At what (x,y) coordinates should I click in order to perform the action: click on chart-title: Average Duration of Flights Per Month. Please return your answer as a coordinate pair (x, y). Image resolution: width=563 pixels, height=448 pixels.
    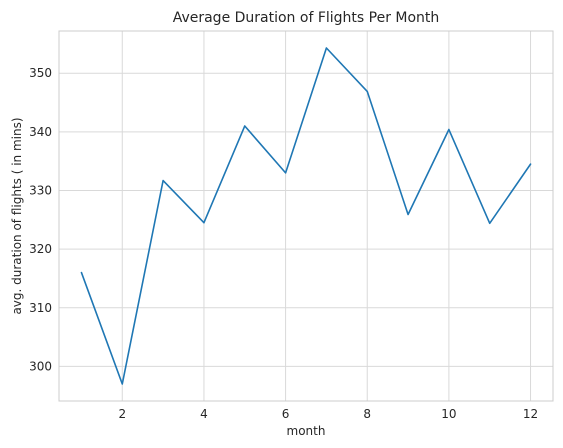
    Looking at the image, I should click on (306, 18).